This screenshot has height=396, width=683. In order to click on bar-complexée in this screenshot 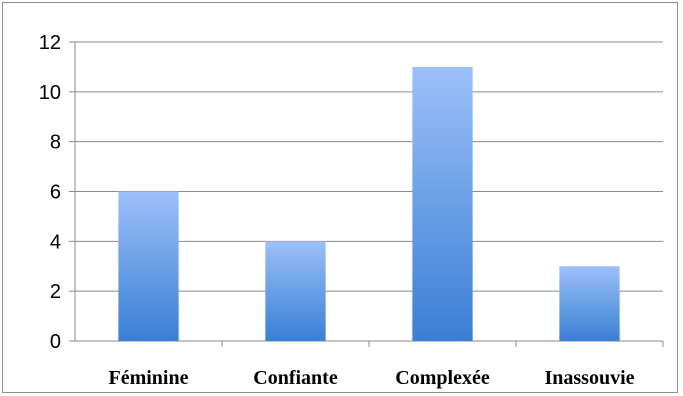, I will do `click(442, 204)`.